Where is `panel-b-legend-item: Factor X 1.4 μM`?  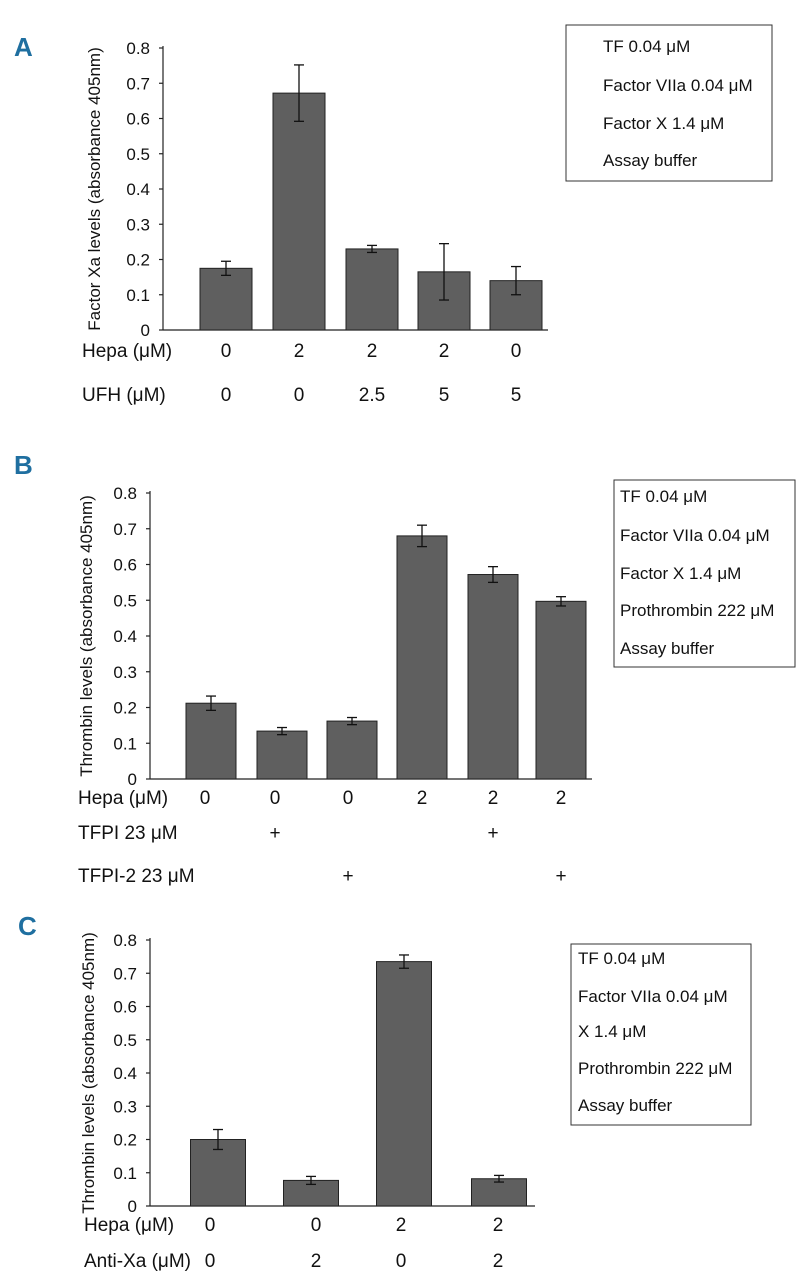 panel-b-legend-item: Factor X 1.4 μM is located at coordinates (680, 573).